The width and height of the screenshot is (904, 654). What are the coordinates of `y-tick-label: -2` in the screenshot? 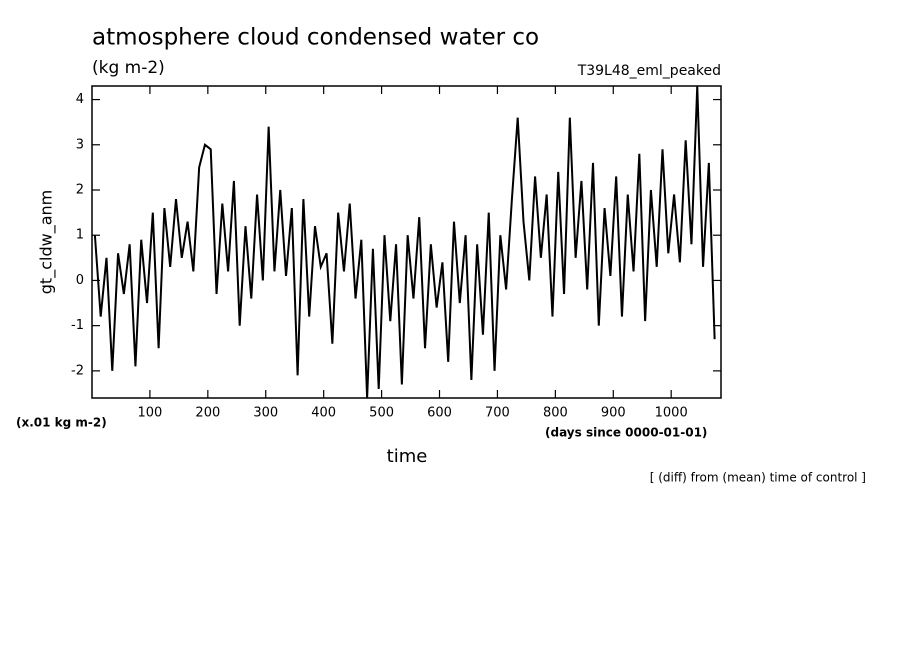 It's located at (77, 370).